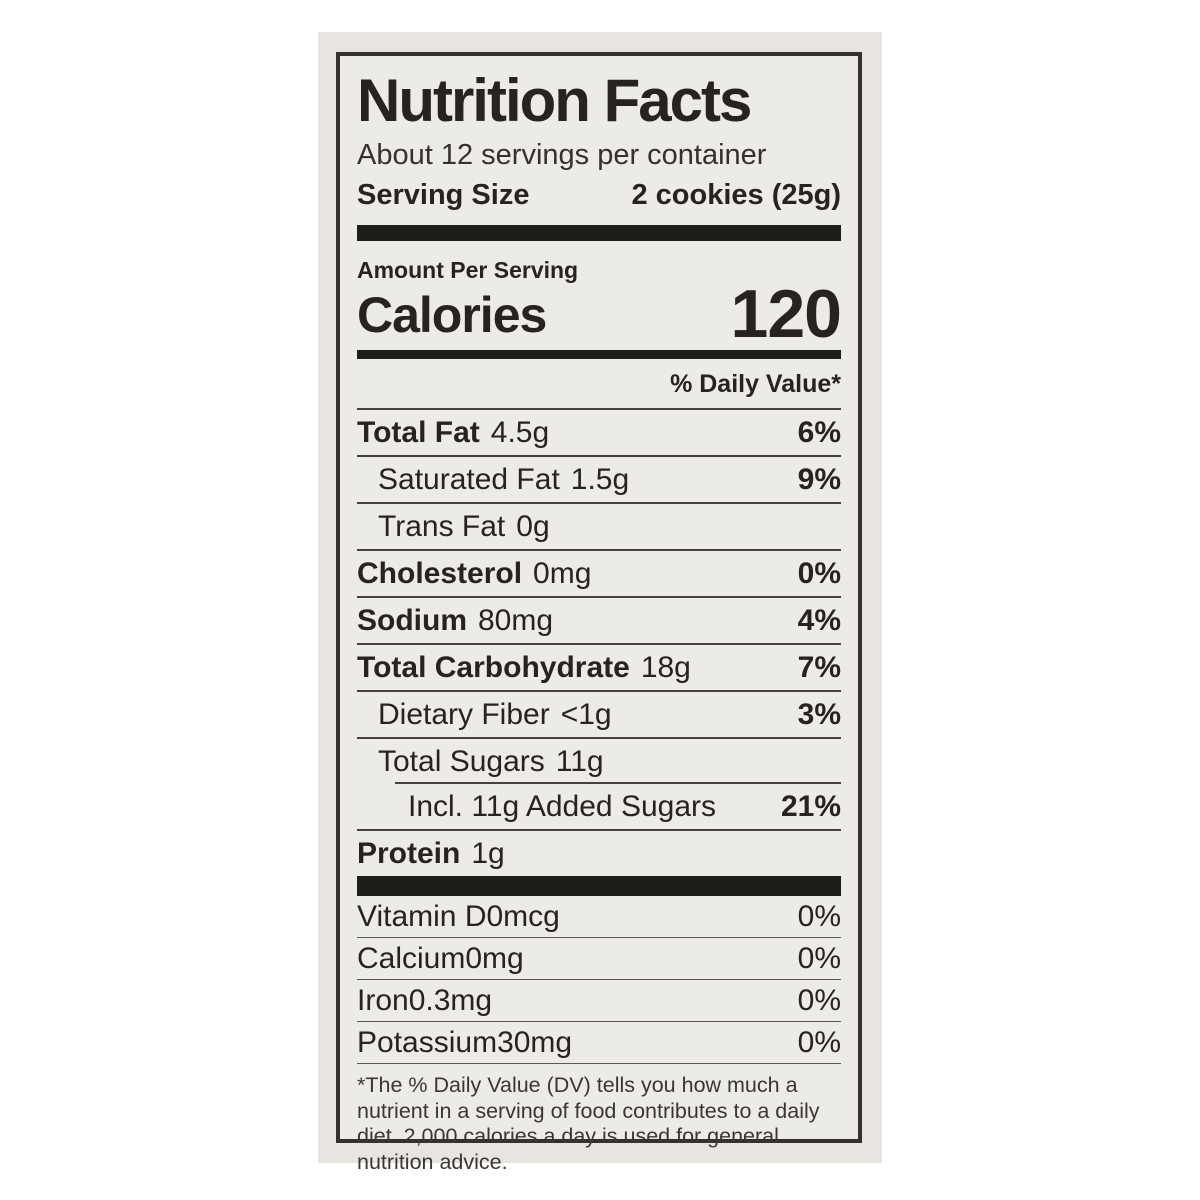  I want to click on daily-value-header: % Daily Value*, so click(599, 384).